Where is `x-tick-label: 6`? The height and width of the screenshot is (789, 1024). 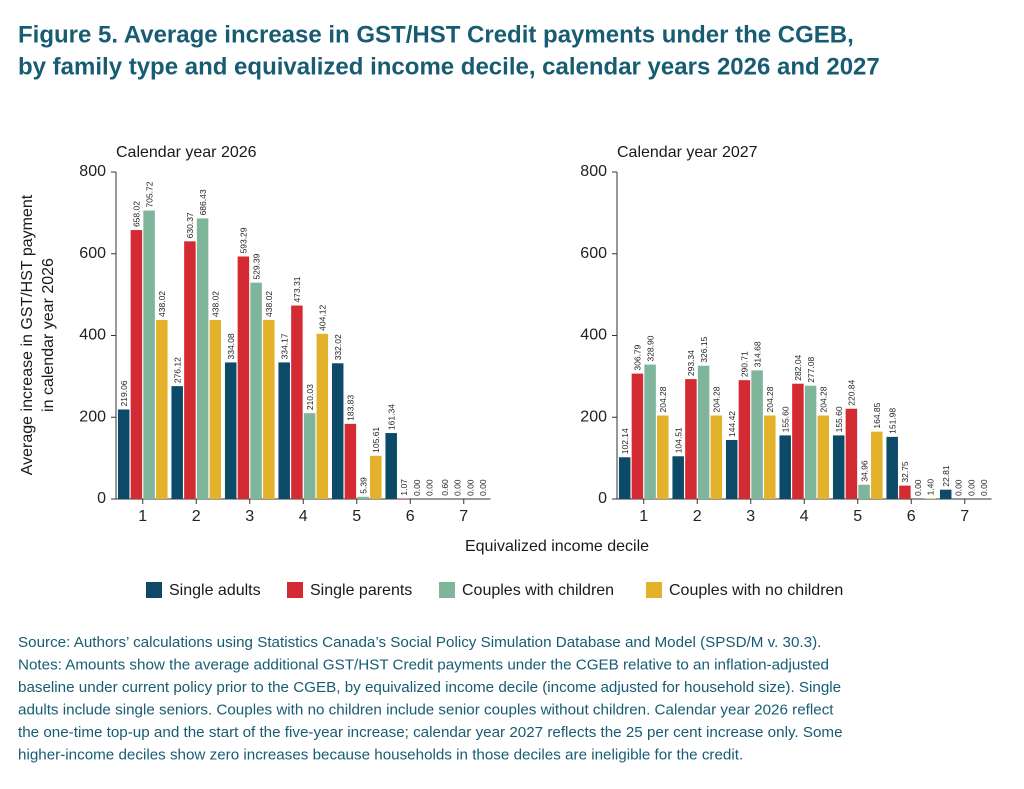
x-tick-label: 6 is located at coordinates (410, 516).